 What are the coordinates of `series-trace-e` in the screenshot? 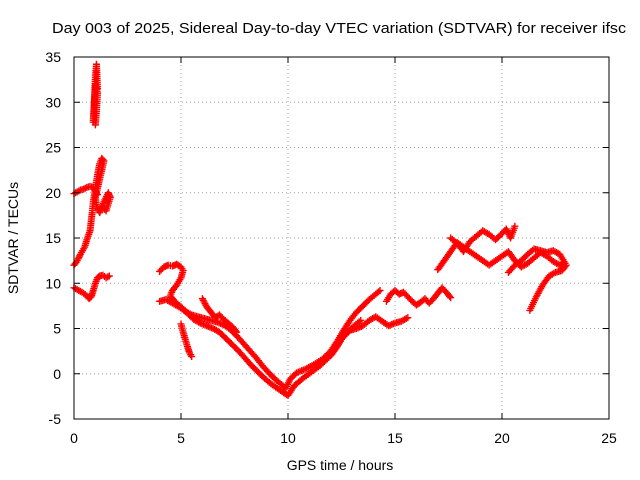 It's located at (270, 339).